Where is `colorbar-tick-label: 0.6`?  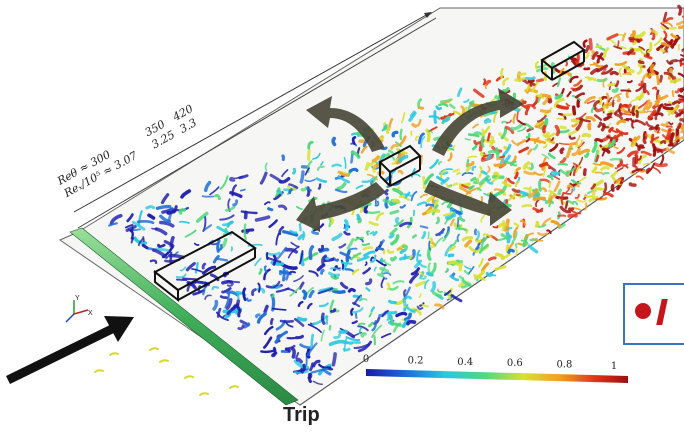
colorbar-tick-label: 0.6 is located at coordinates (515, 363).